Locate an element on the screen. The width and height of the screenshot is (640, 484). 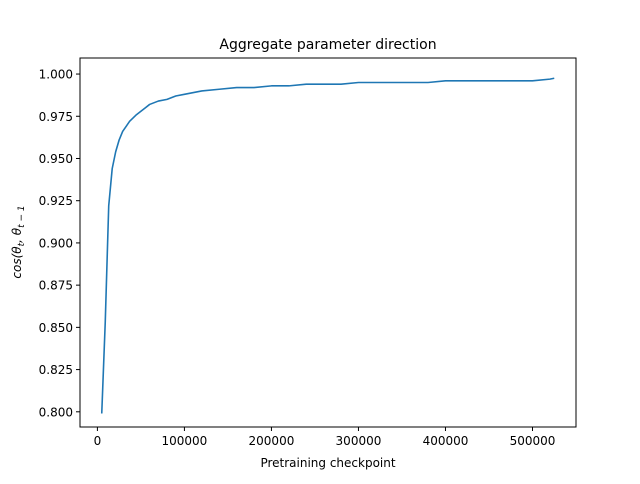
x-tick-label: 500000 is located at coordinates (533, 441).